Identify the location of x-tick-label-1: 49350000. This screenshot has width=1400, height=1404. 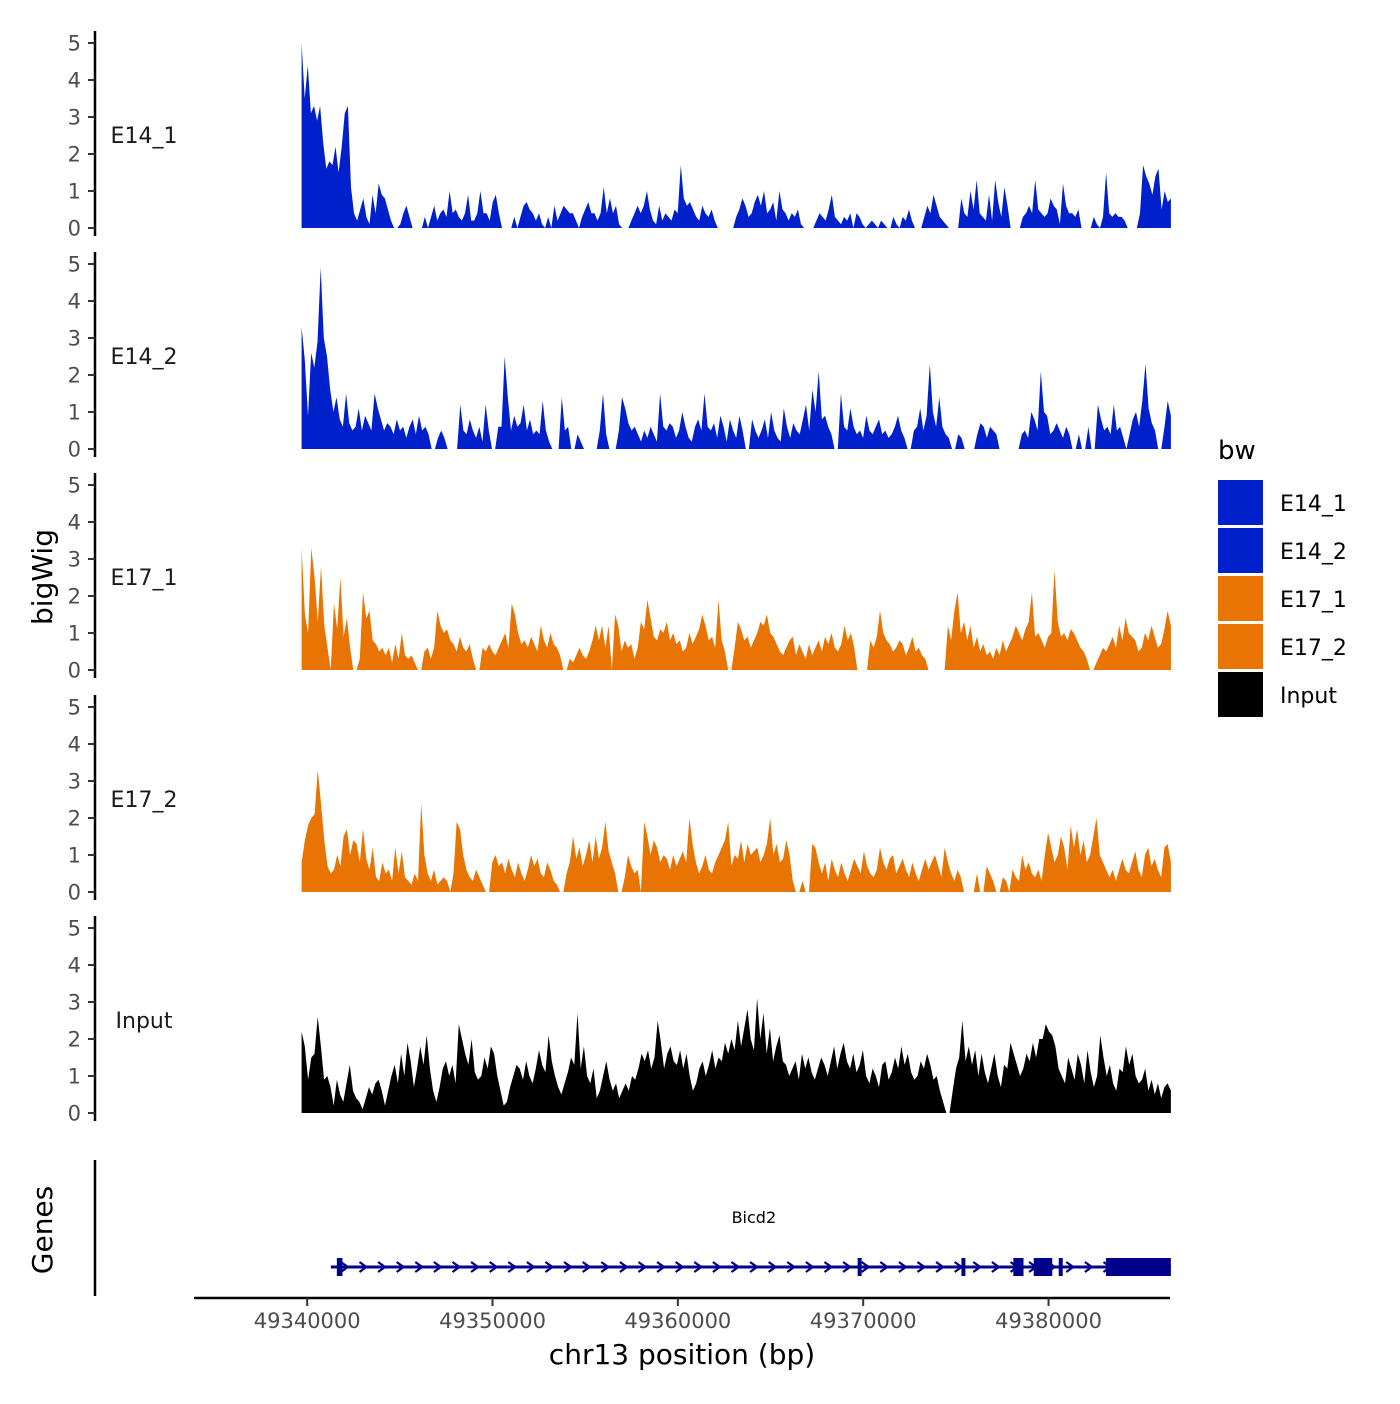
(492, 1321).